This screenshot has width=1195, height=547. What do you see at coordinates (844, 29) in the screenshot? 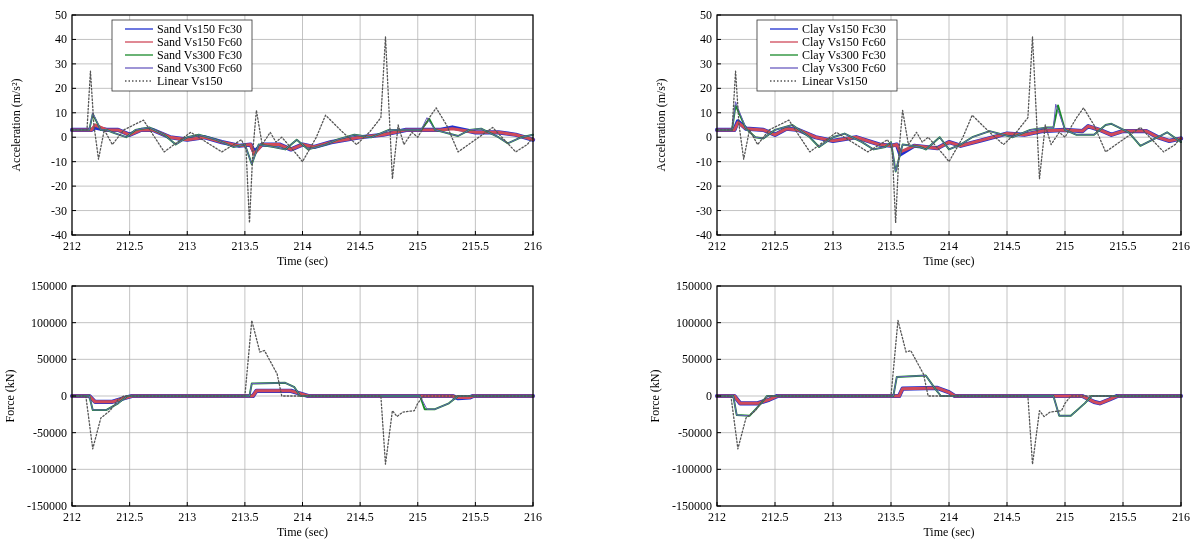
I see `legend-label: Clay Vs150 Fc30` at bounding box center [844, 29].